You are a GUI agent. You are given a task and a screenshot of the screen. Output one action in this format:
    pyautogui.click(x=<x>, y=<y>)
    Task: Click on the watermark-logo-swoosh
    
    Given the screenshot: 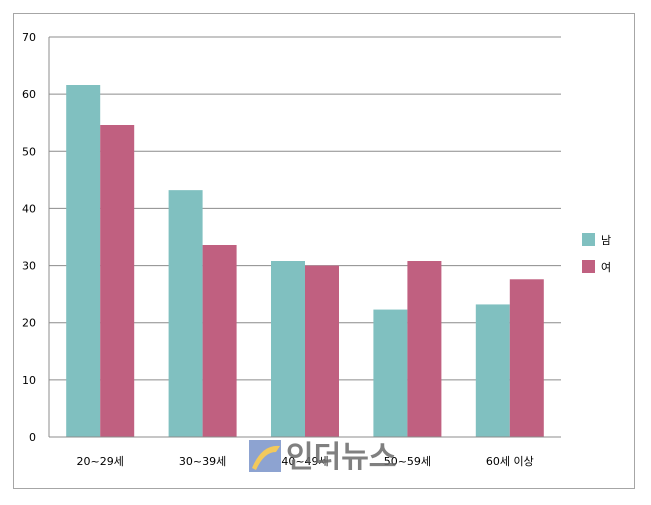 What is the action you would take?
    pyautogui.click(x=266, y=457)
    